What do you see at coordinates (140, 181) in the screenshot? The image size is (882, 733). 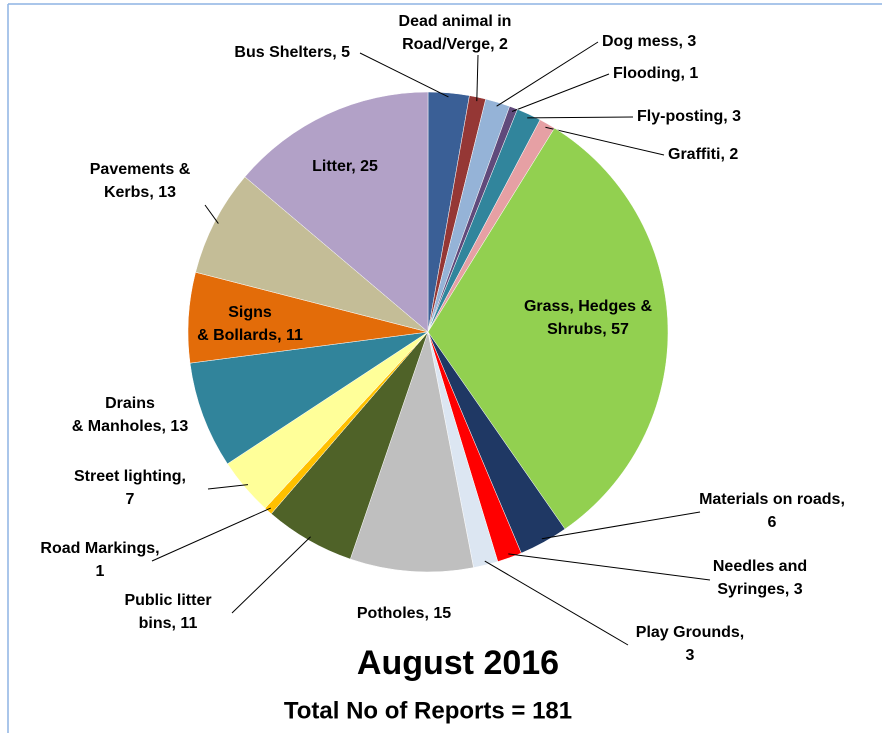 I see `data-label: Pavements & Kerbs, 13` at bounding box center [140, 181].